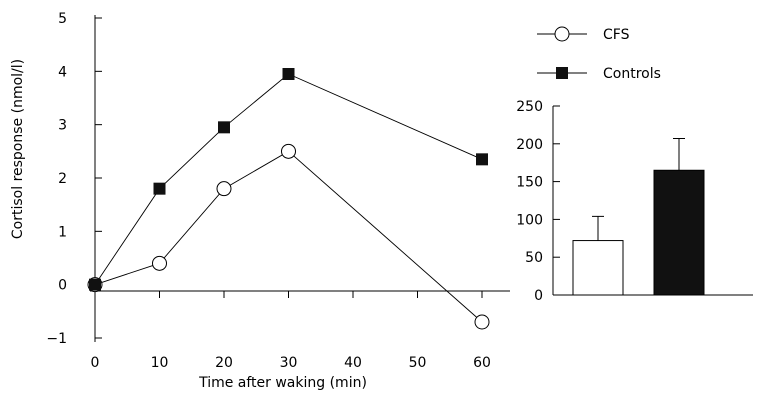 The width and height of the screenshot is (757, 396). Describe the element at coordinates (291, 331) in the screenshot. I see `line-chart-x-ticks: 0 10 20 30 40 50 60` at that location.